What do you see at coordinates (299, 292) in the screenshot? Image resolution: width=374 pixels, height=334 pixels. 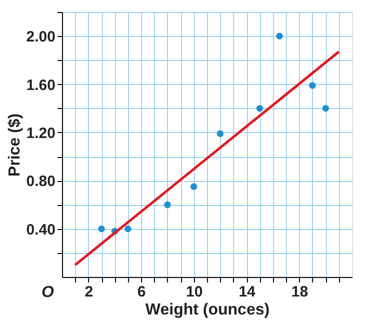 I see `x-tick-label: 18` at bounding box center [299, 292].